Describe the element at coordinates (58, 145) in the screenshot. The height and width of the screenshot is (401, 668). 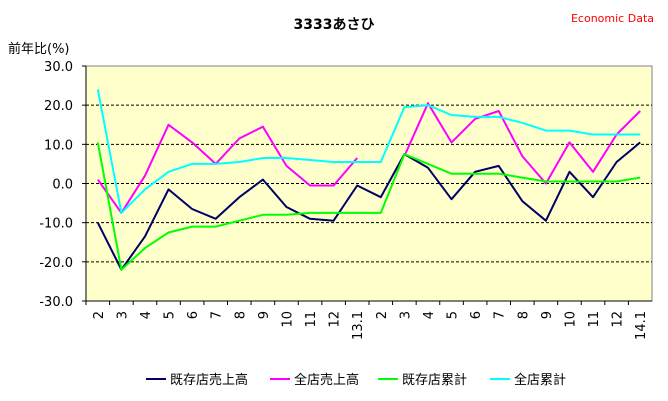
I see `y-tick-label: 10.0` at that location.